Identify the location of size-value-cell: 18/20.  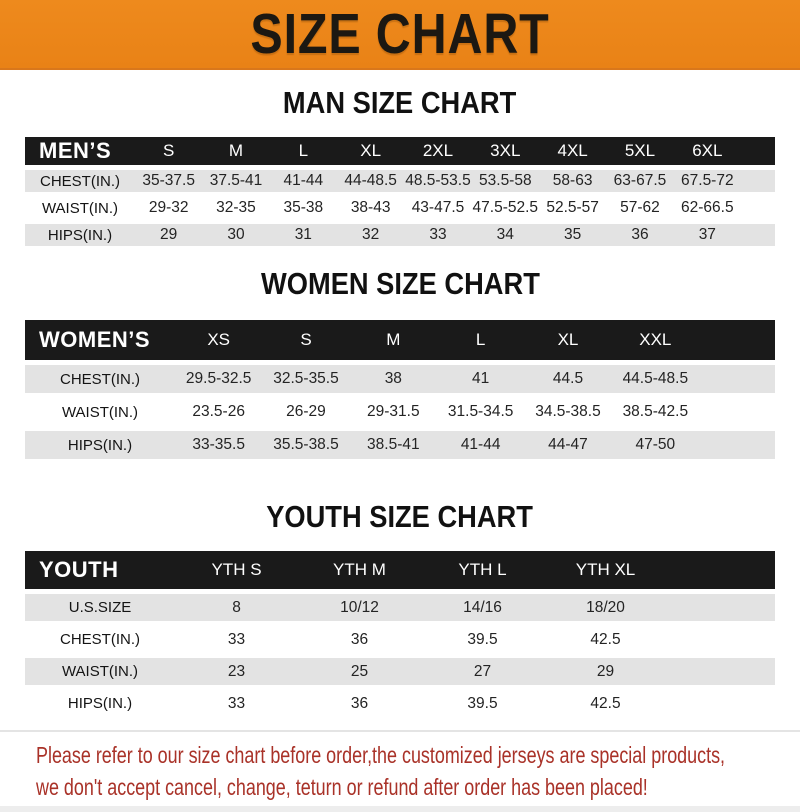
(605, 607).